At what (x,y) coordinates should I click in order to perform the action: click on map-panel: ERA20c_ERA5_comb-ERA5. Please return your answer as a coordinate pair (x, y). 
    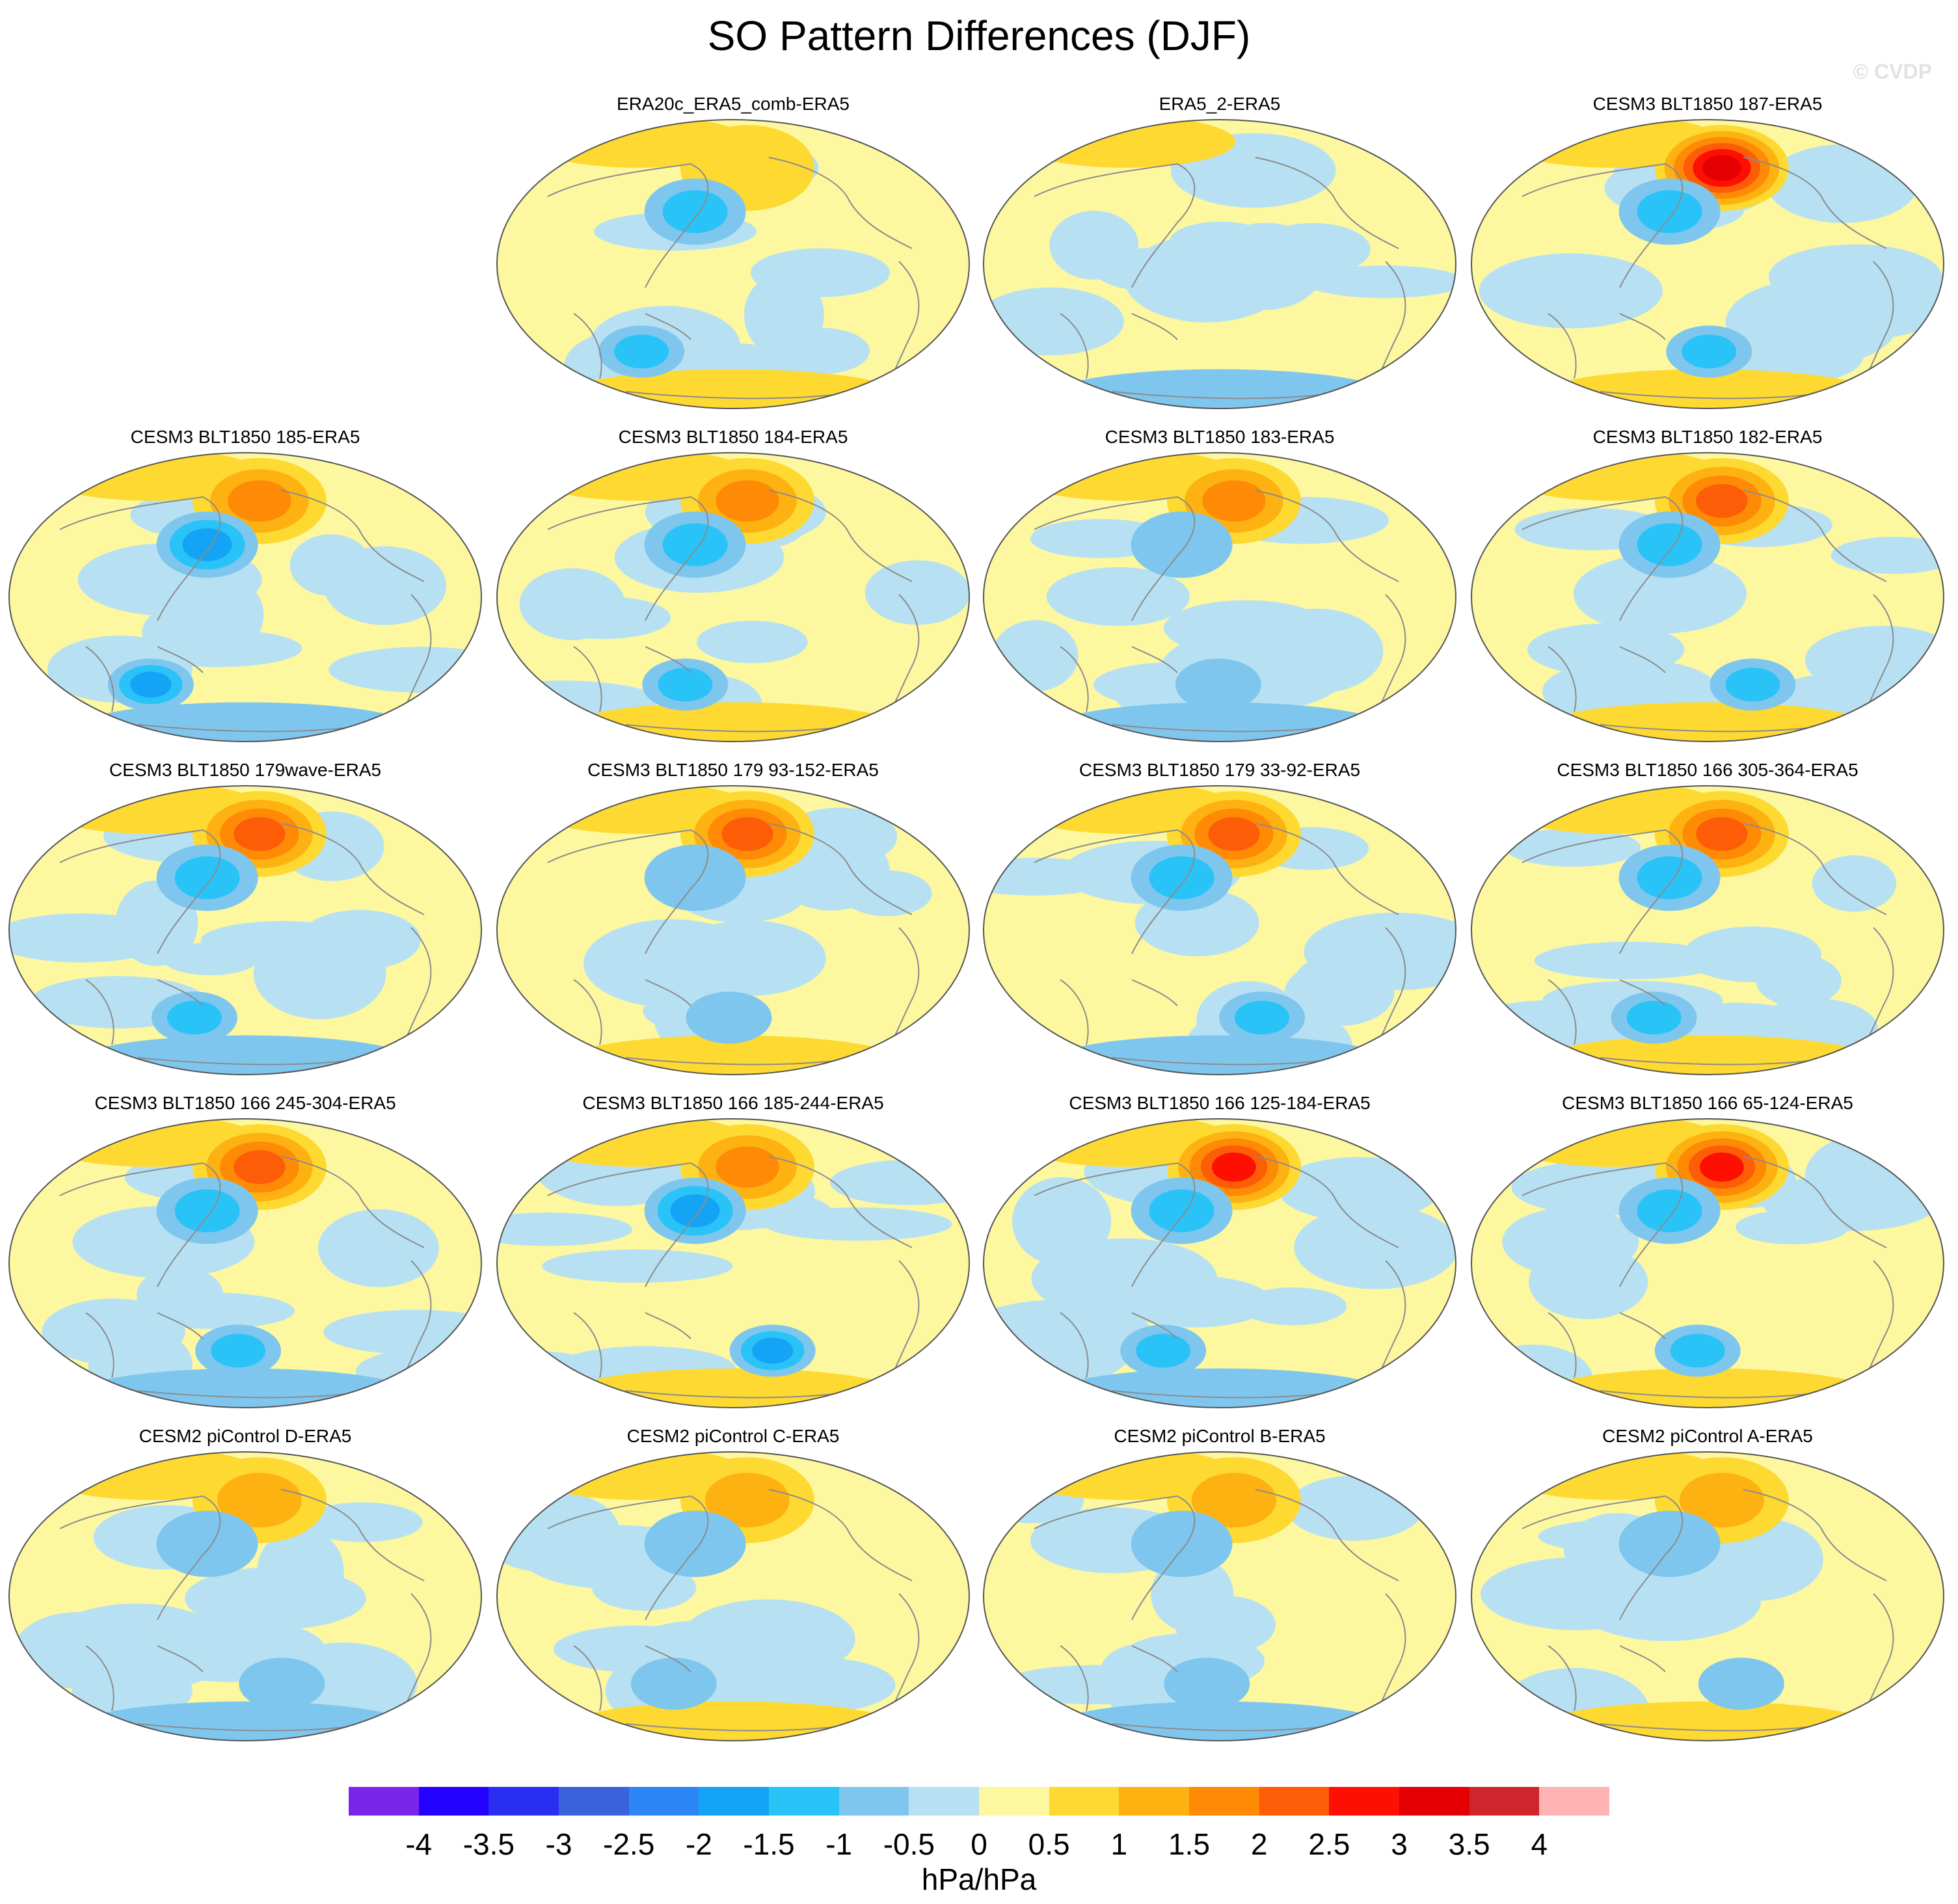
    Looking at the image, I should click on (733, 256).